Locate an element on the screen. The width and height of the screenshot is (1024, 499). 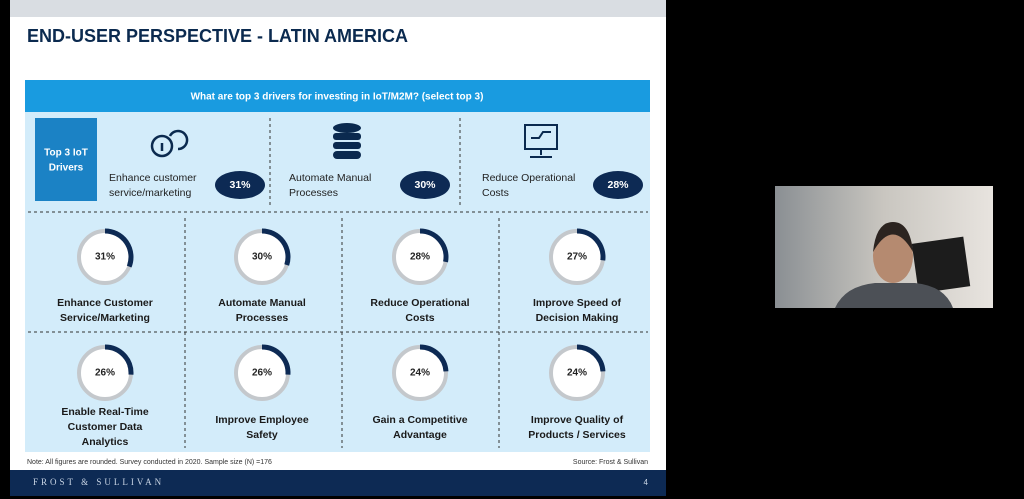
driver-label: Gain a Competitive is located at coordinates (419, 420).